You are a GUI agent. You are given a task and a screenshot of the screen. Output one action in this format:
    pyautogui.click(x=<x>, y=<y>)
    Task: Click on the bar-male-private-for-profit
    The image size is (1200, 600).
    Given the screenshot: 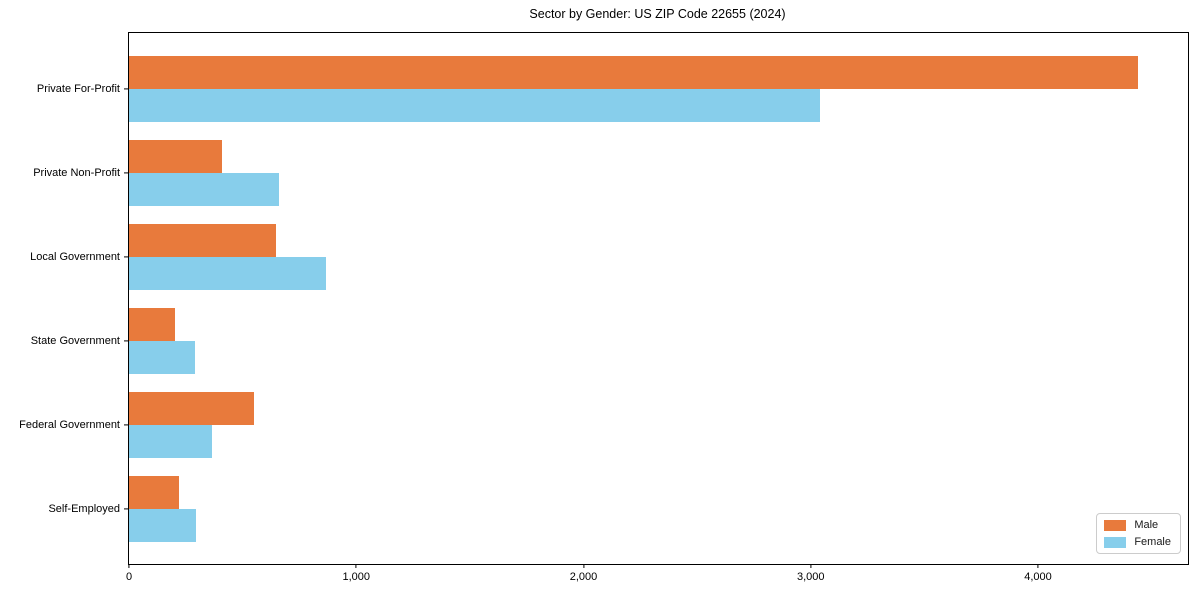 What is the action you would take?
    pyautogui.click(x=633, y=72)
    